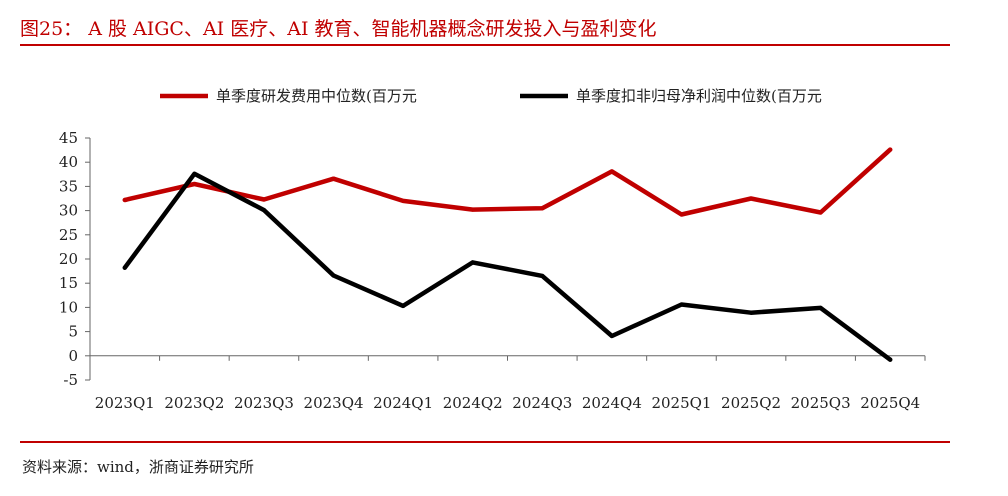 The image size is (1008, 496). What do you see at coordinates (68, 235) in the screenshot?
I see `y-tick-label: 25` at bounding box center [68, 235].